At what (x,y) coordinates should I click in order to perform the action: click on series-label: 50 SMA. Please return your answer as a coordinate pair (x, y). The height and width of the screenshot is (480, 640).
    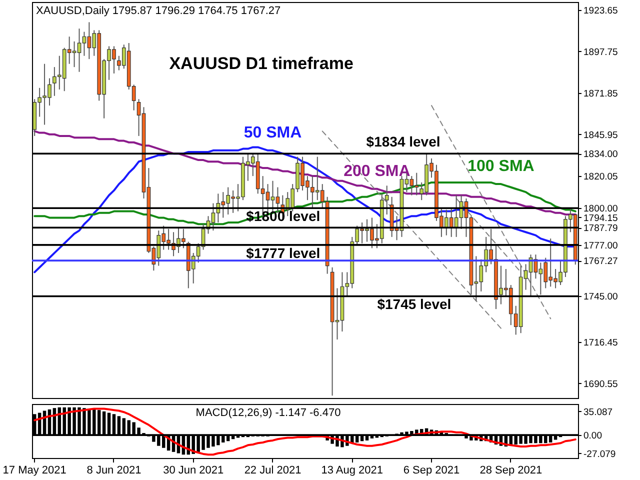
    Looking at the image, I should click on (273, 133).